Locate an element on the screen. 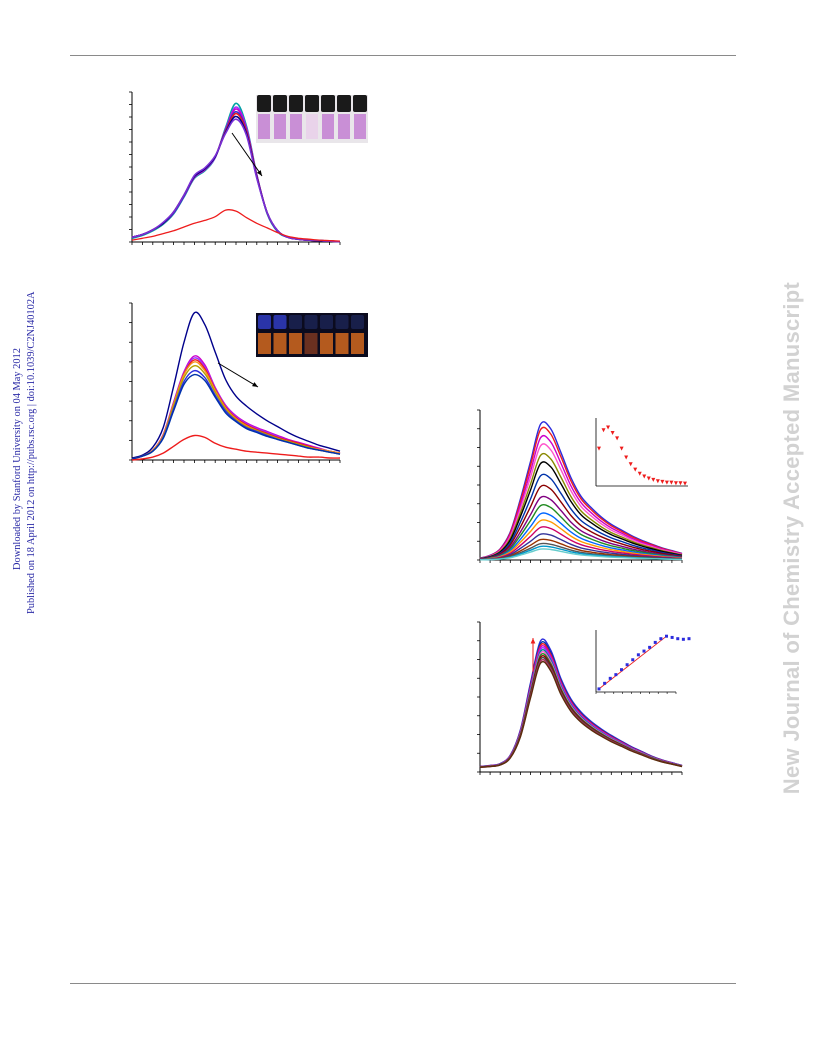 Image resolution: width=816 pixels, height=1056 pixels. absorption-chart is located at coordinates (248, 168).